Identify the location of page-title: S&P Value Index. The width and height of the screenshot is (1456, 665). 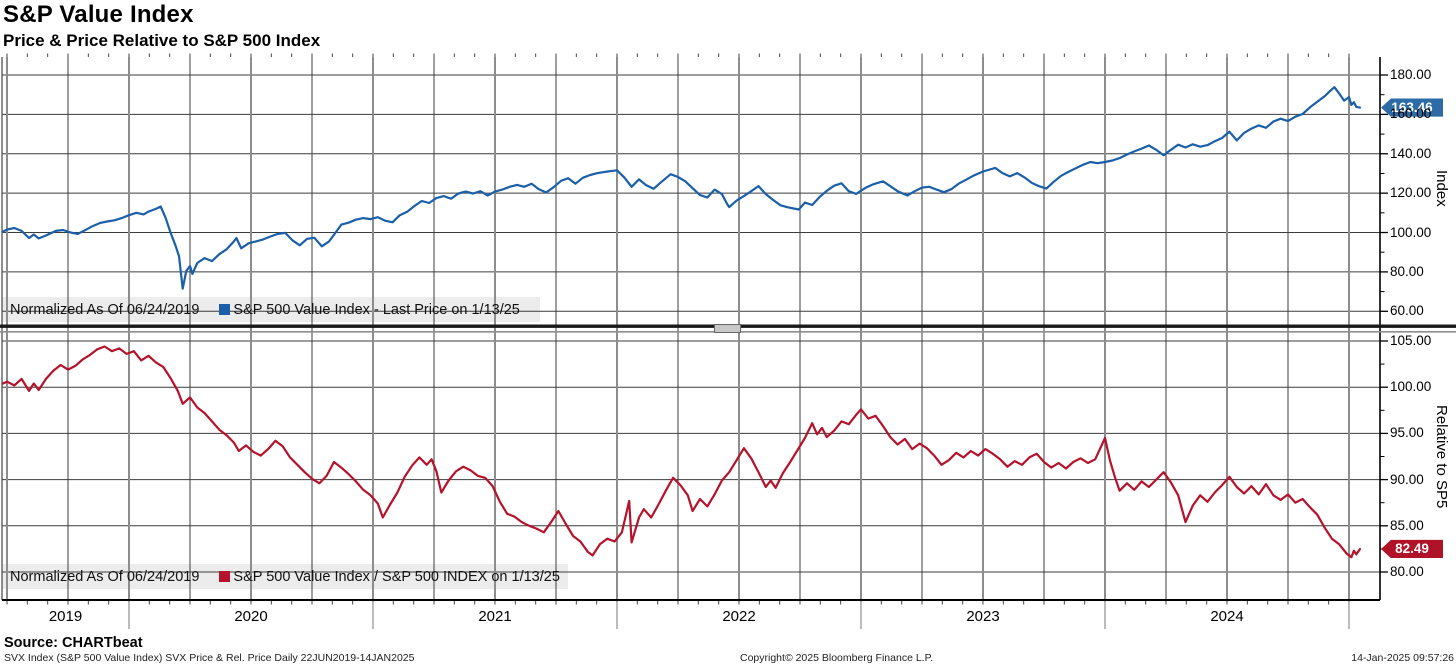
(98, 14).